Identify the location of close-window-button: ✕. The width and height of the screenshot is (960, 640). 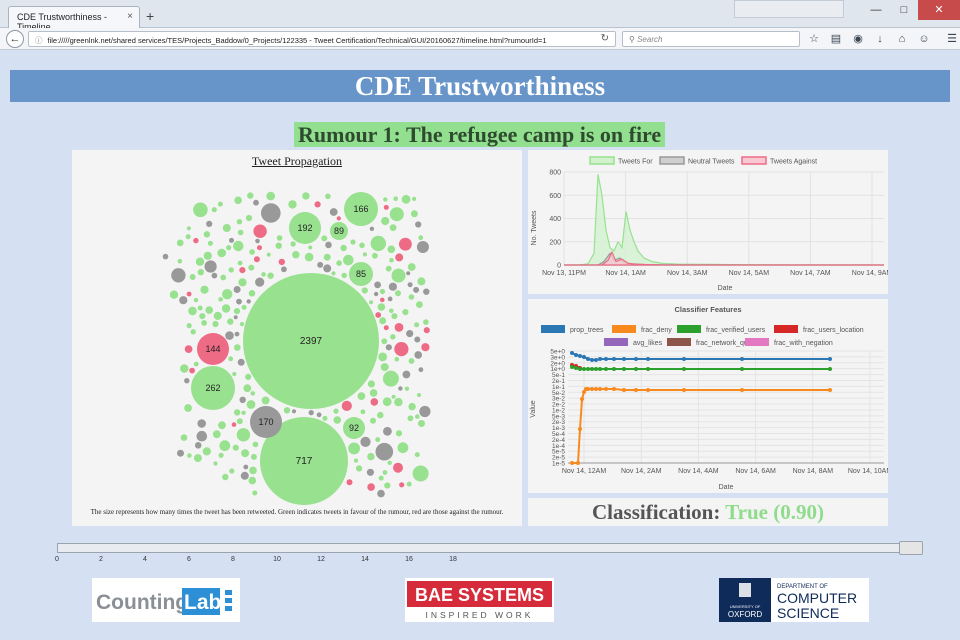
(939, 10).